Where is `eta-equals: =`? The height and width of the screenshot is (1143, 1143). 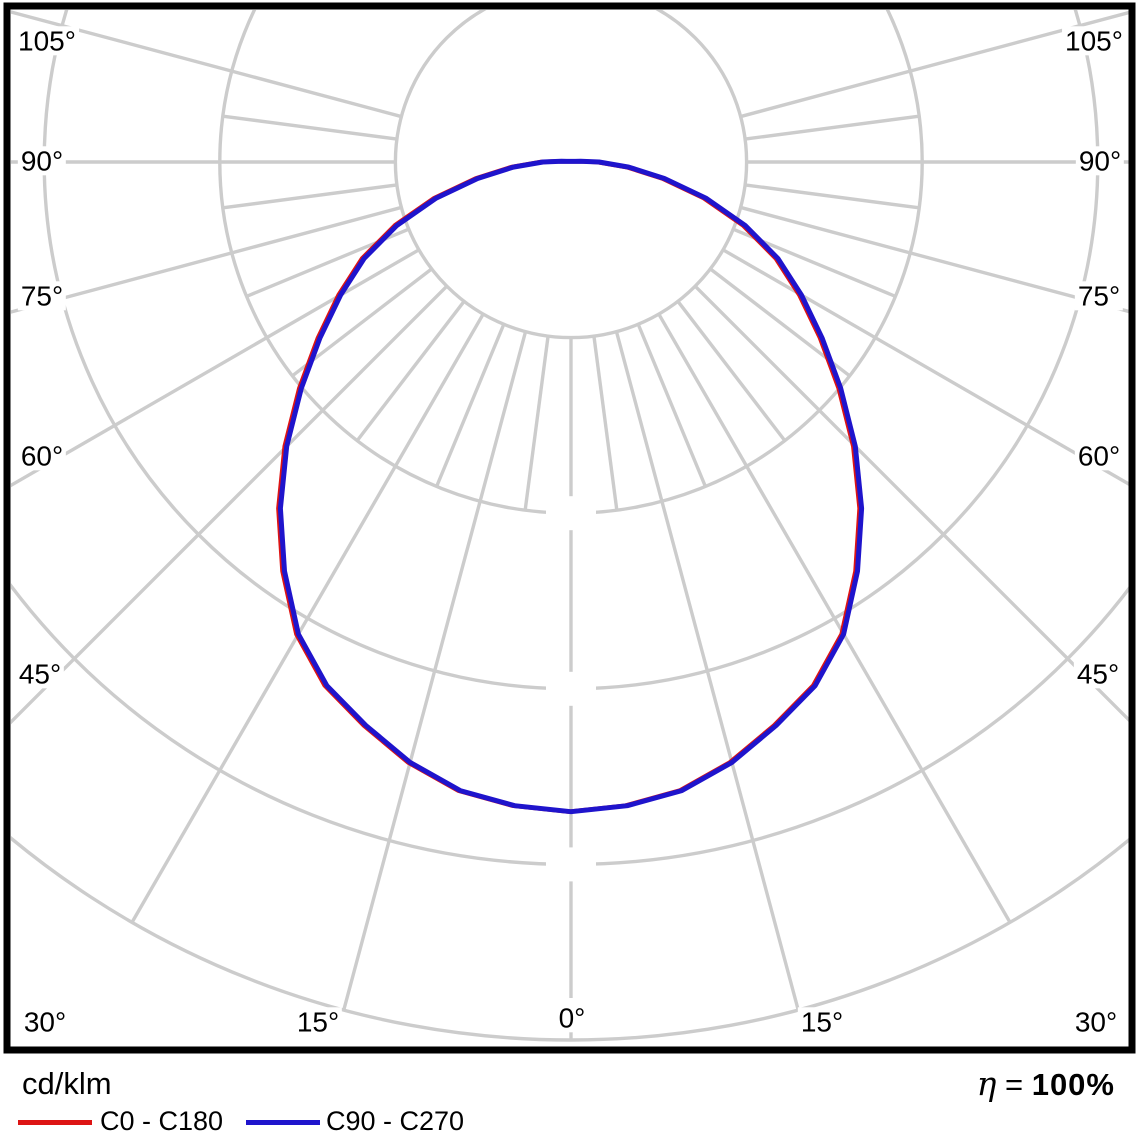 eta-equals: = is located at coordinates (1014, 1084).